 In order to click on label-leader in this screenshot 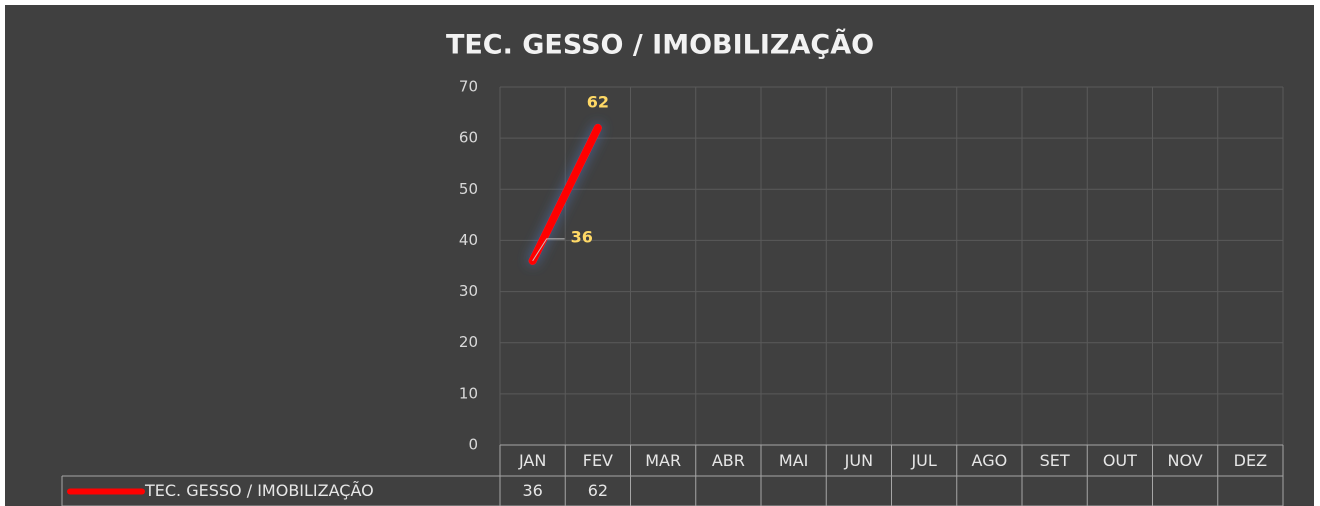, I will do `click(548, 250)`.